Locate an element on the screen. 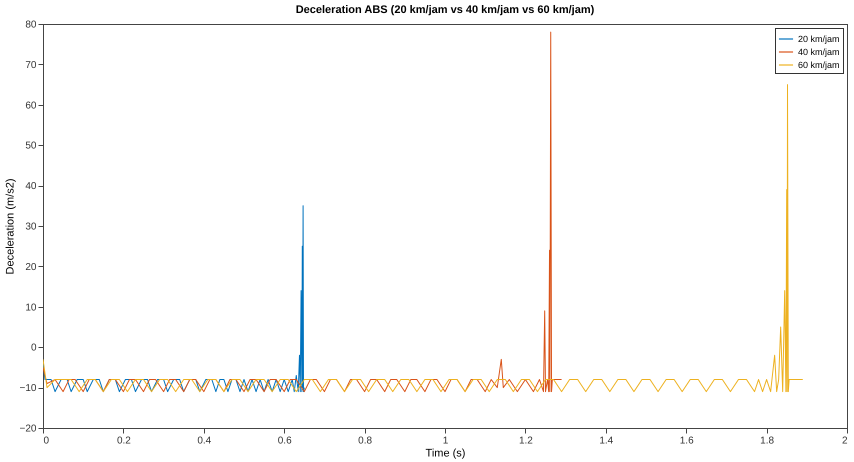 This screenshot has width=854, height=462. x-tick-label: 0 is located at coordinates (47, 441).